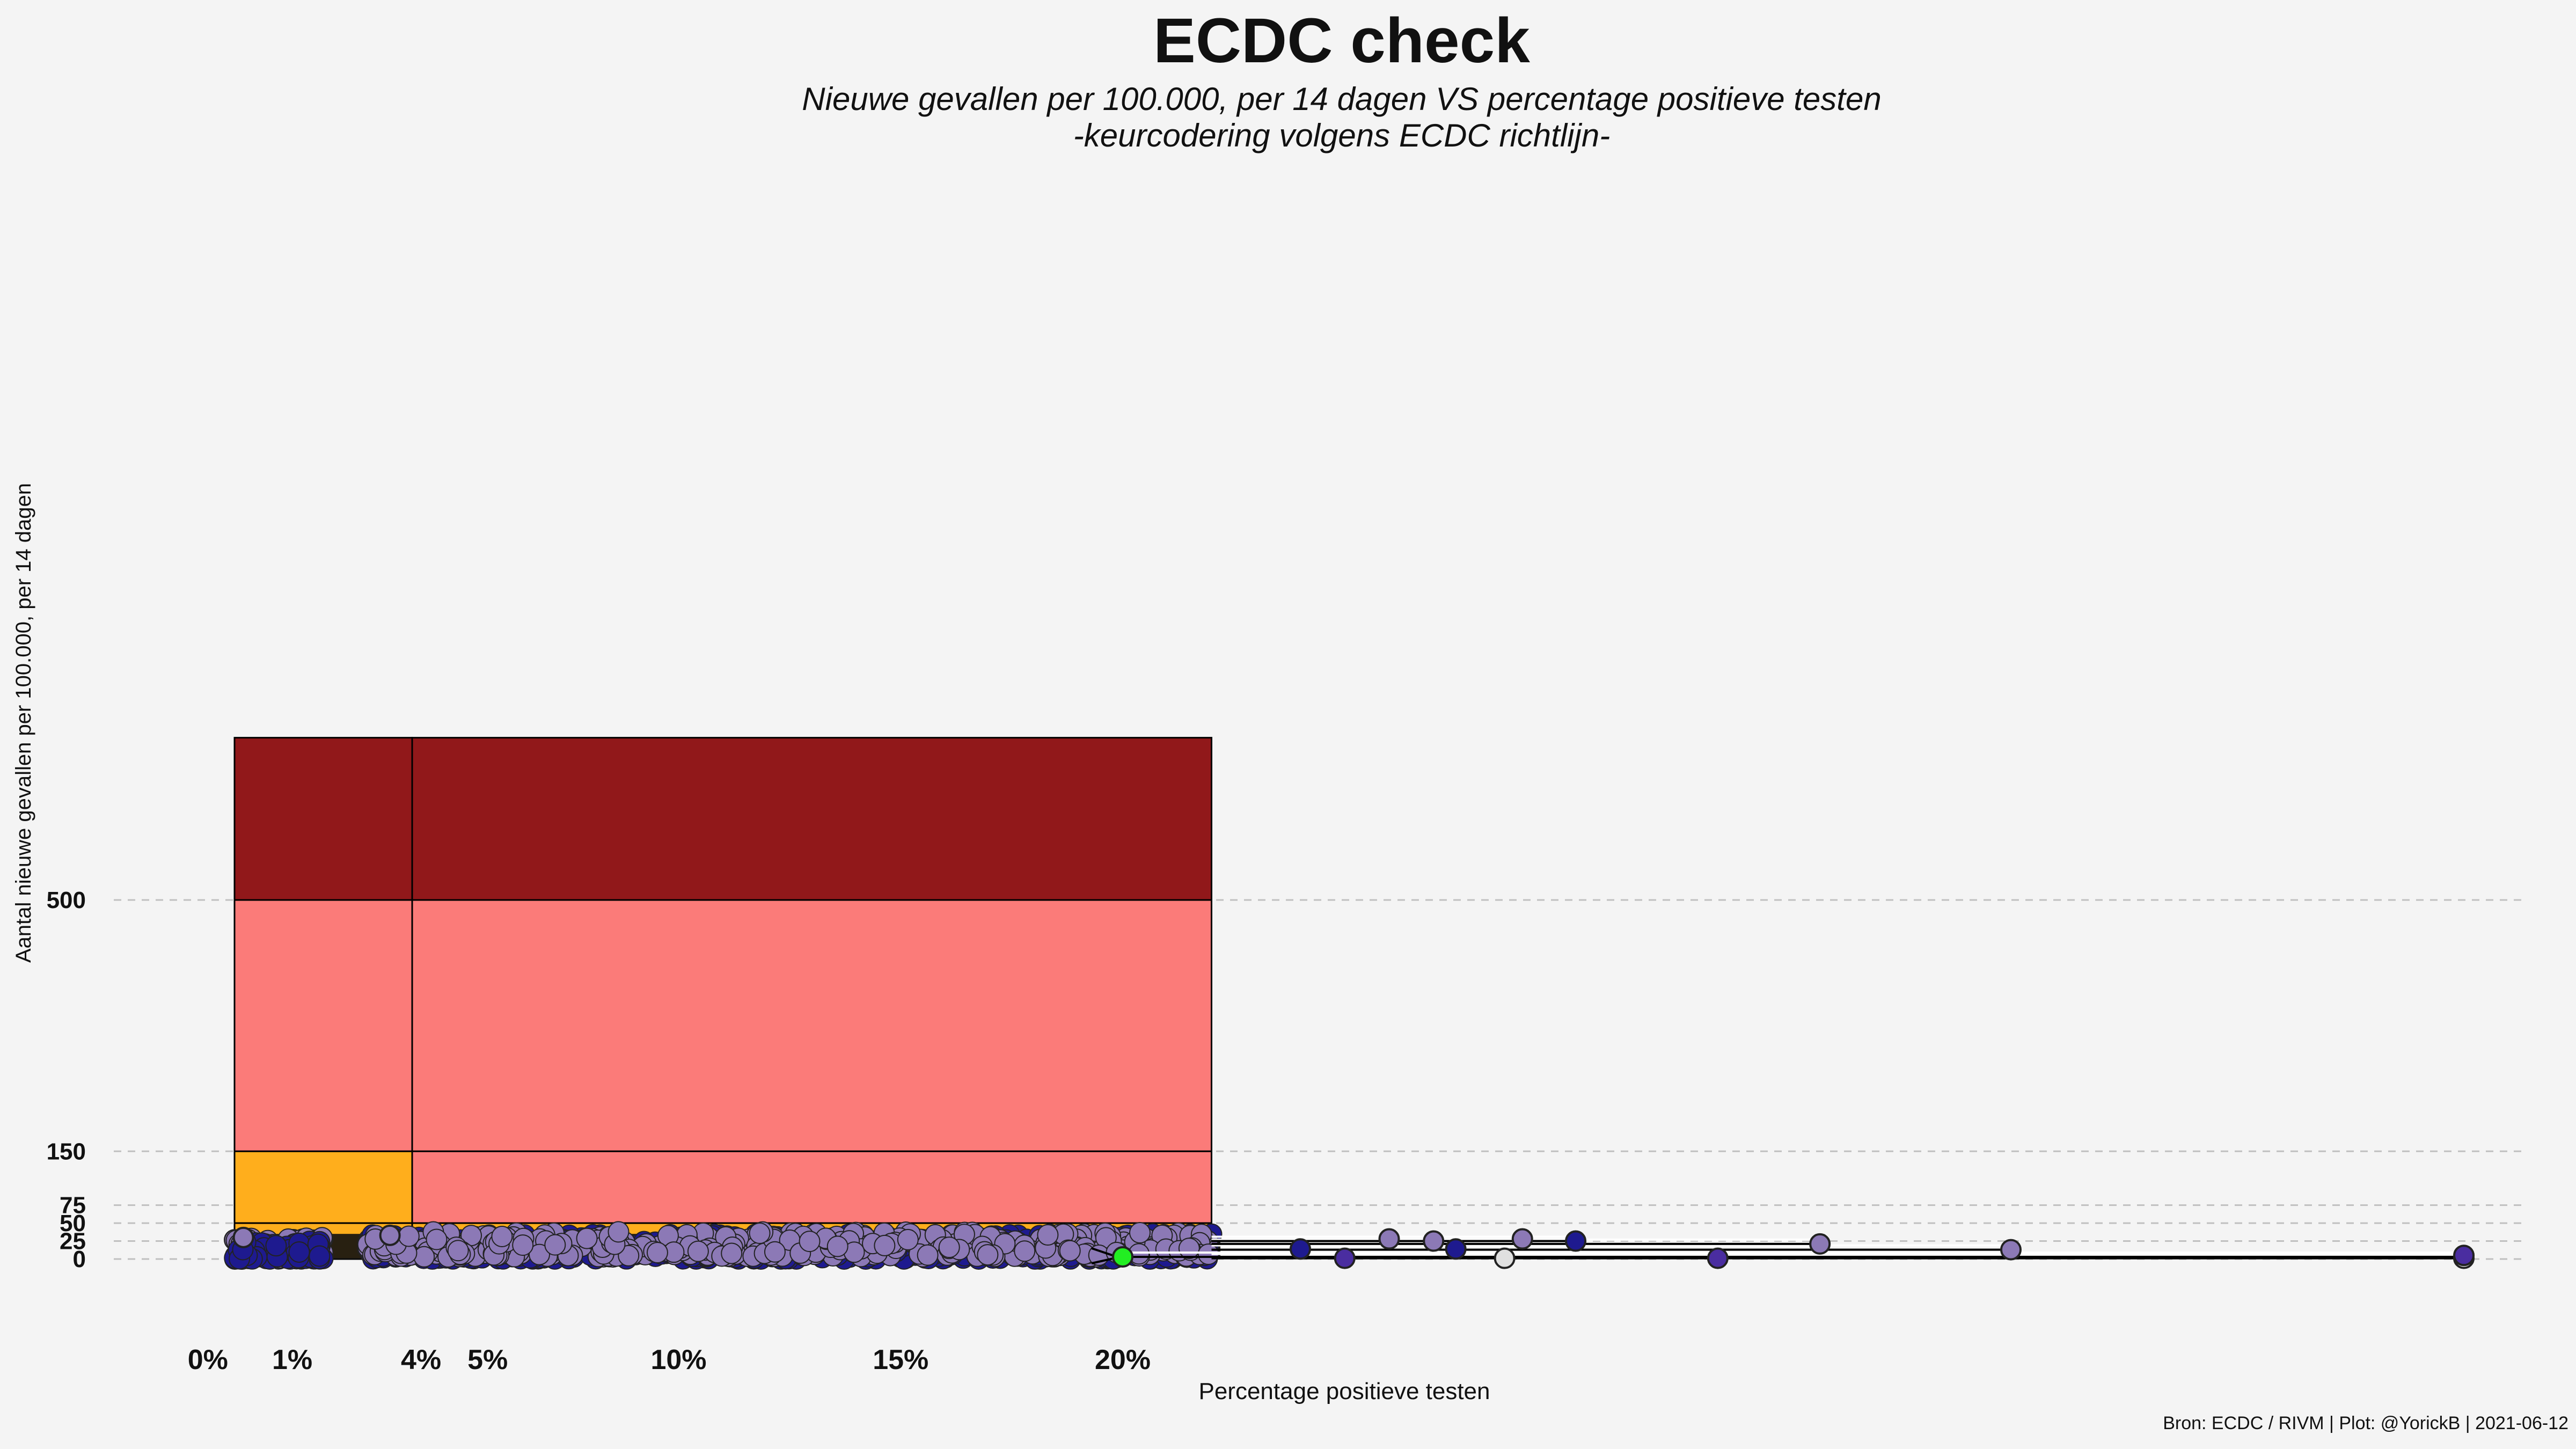 This screenshot has height=1449, width=2576. Describe the element at coordinates (487, 1359) in the screenshot. I see `x-tick-label: 5%` at that location.